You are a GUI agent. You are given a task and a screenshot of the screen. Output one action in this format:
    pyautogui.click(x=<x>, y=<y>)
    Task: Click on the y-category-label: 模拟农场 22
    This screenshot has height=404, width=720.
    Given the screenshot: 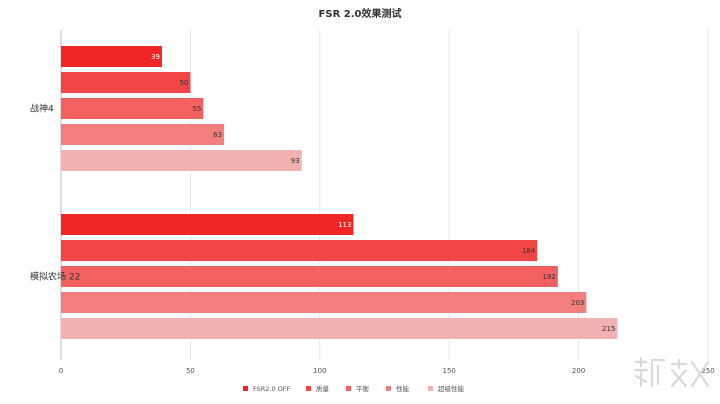 What is the action you would take?
    pyautogui.click(x=55, y=277)
    